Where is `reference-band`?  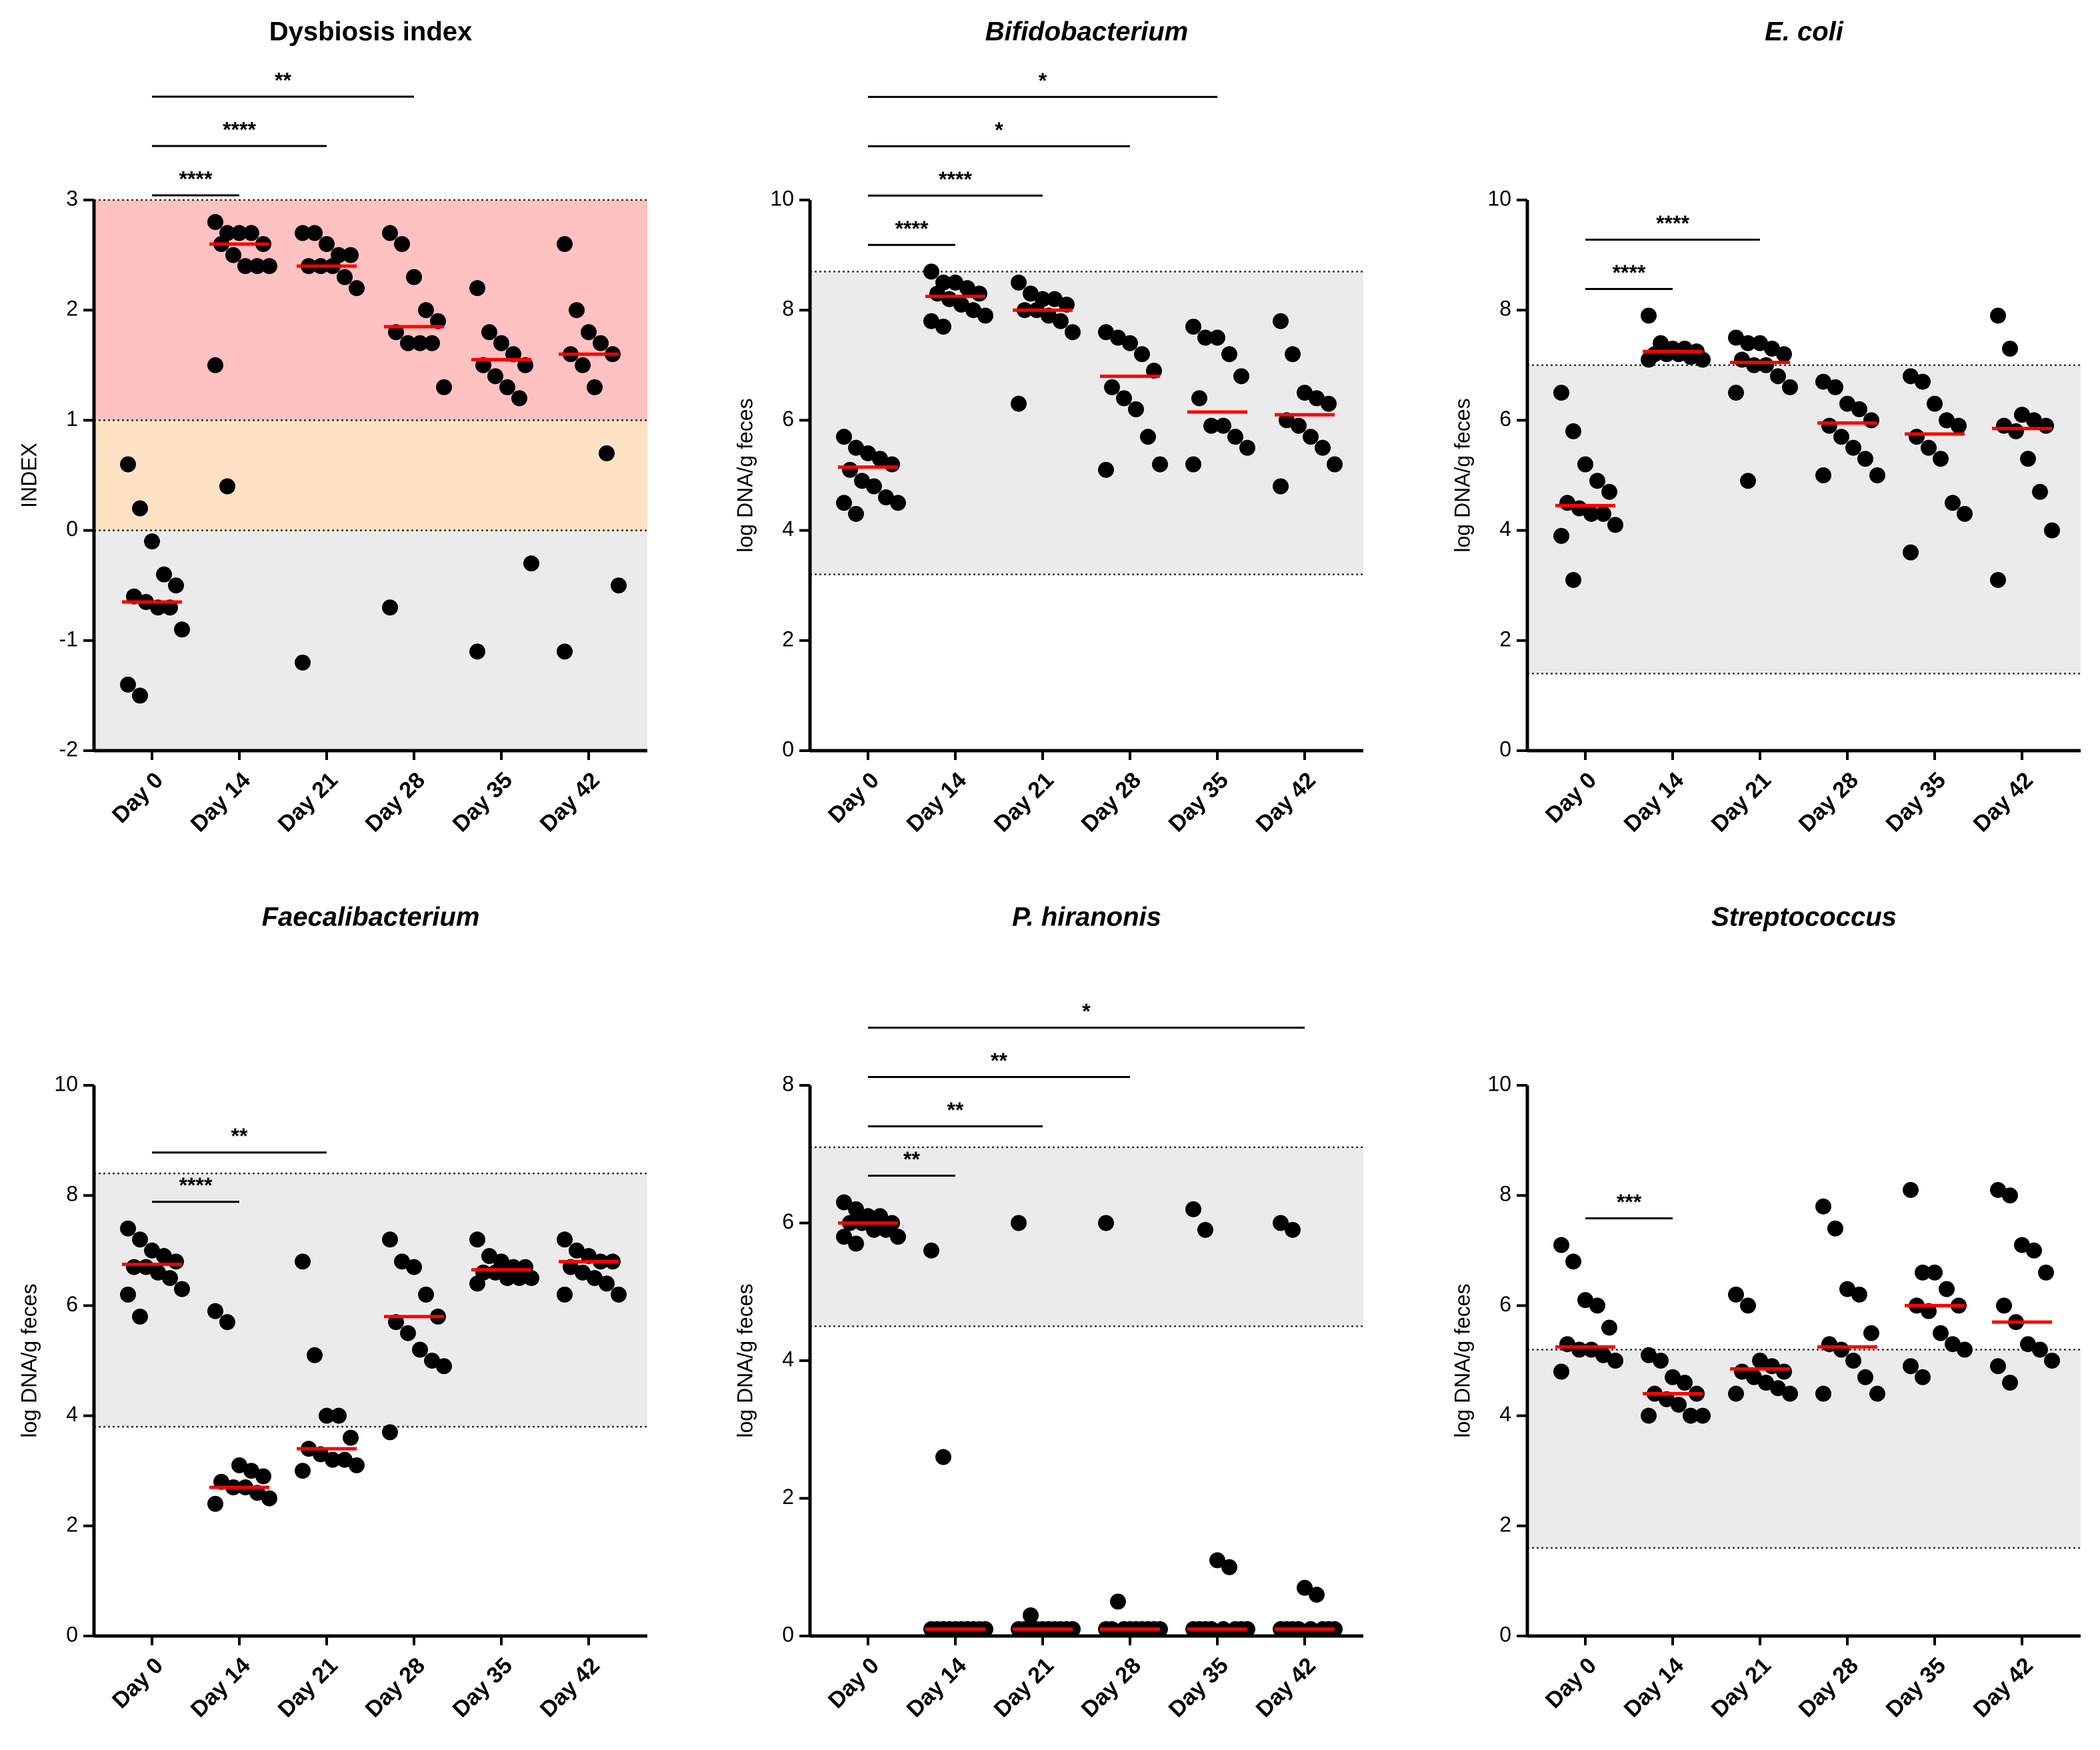 reference-band is located at coordinates (1804, 1448).